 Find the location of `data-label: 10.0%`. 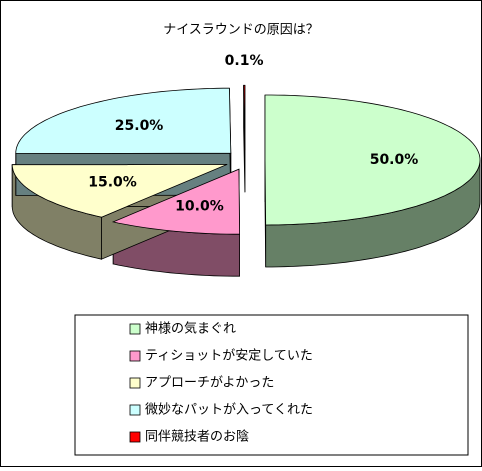

data-label: 10.0% is located at coordinates (199, 206).